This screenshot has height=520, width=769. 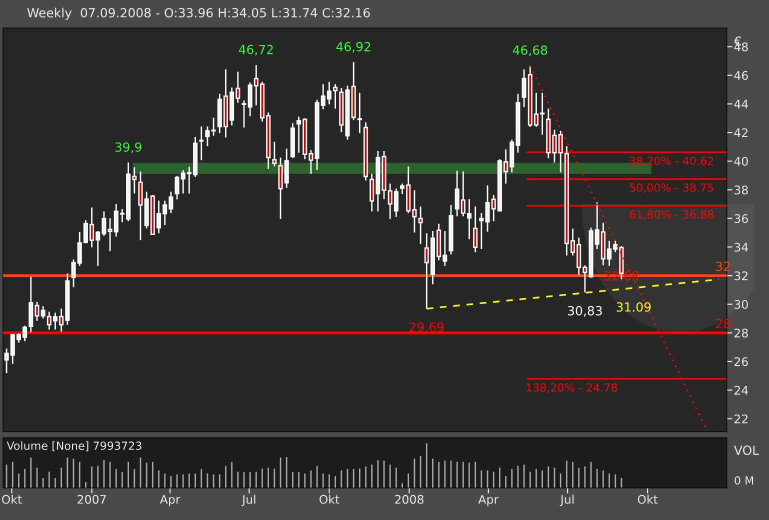 I want to click on chart-title: Weekly 07.09.2008 - O:33.96 H:34.05 L:31.74 C:32.16, so click(x=198, y=14).